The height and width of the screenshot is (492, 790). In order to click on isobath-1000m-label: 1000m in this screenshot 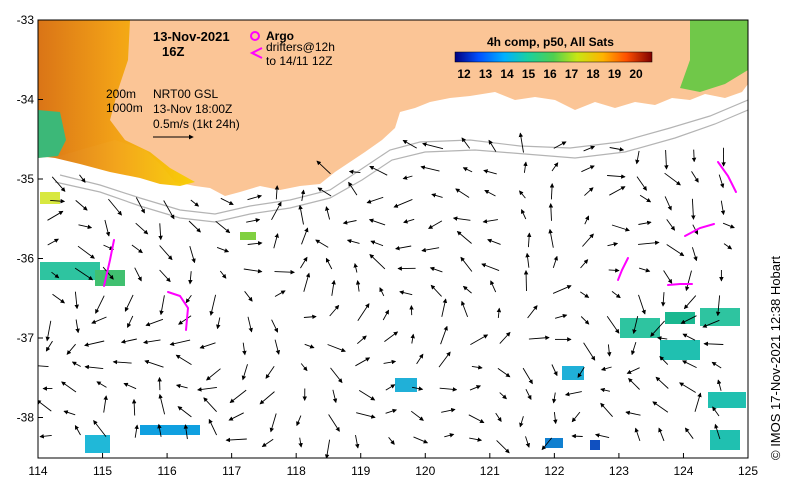, I will do `click(124, 108)`.